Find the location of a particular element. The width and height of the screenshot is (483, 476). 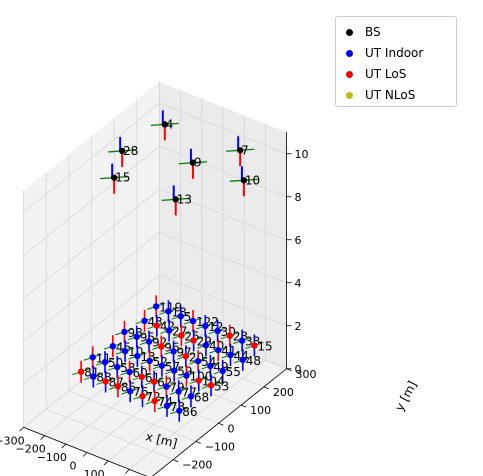

ut-id-label: 5 is located at coordinates (188, 317).